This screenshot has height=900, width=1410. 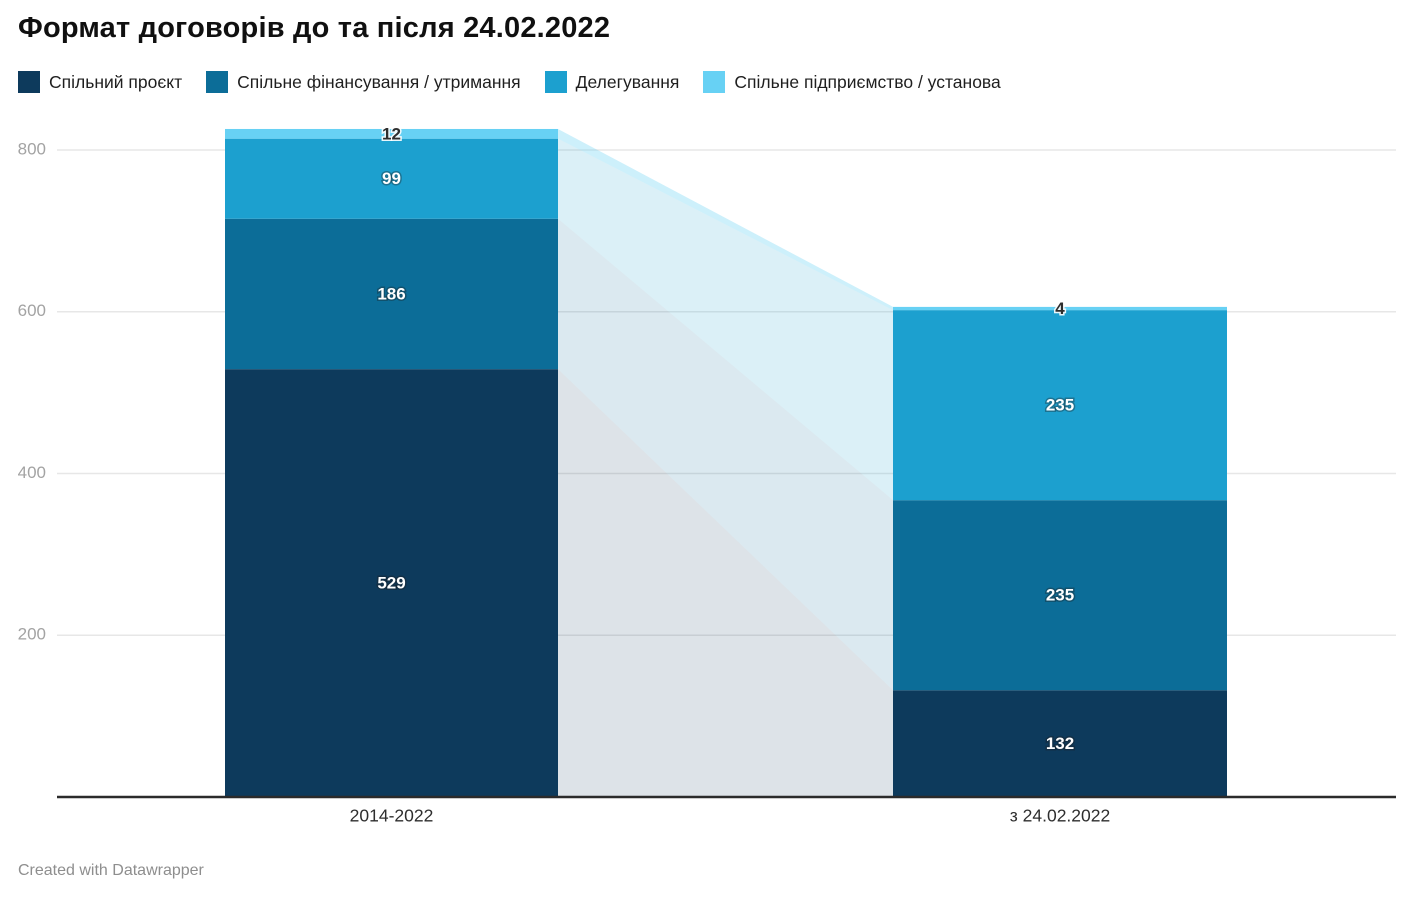 I want to click on attribution: Created with Datawrapper, so click(x=111, y=870).